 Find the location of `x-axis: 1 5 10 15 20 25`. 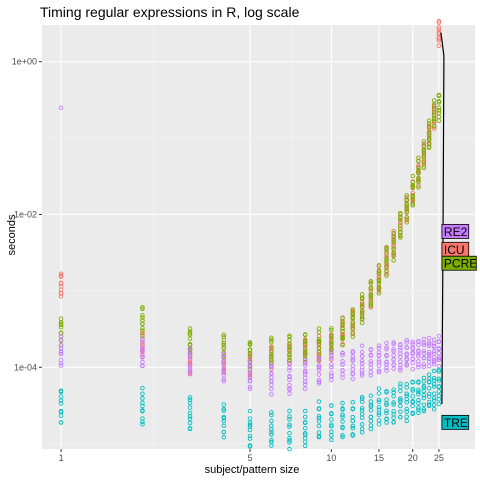

x-axis: 1 5 10 15 20 25 is located at coordinates (251, 456).